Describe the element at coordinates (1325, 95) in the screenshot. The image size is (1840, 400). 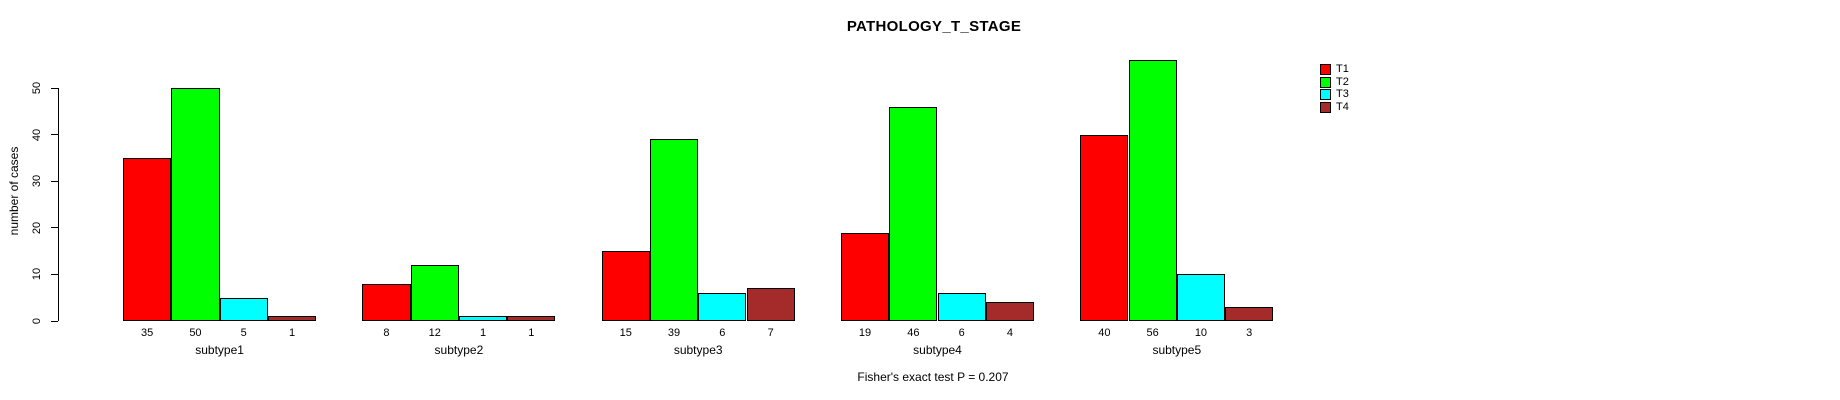
I see `legend-swatch-t3` at that location.